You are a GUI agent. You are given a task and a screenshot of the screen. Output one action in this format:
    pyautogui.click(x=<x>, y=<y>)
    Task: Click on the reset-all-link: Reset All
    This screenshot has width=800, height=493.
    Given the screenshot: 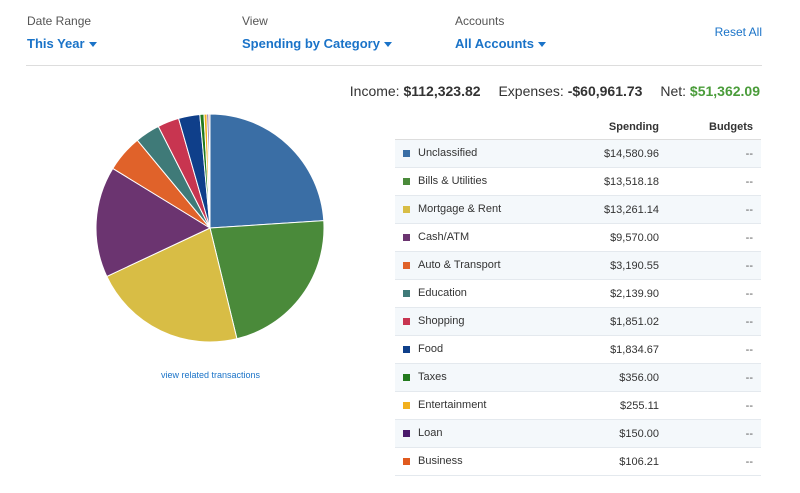 What is the action you would take?
    pyautogui.click(x=738, y=32)
    